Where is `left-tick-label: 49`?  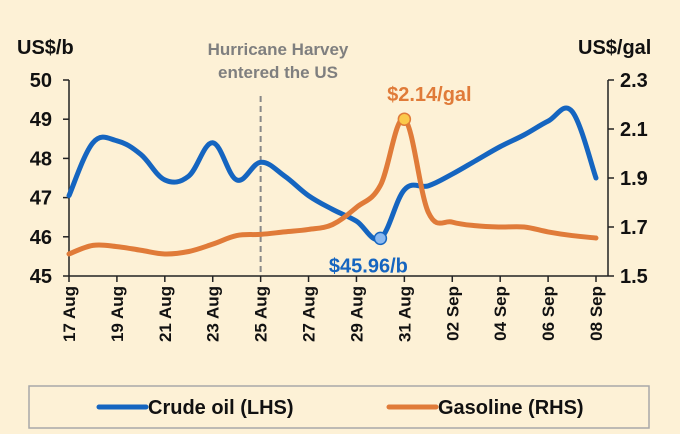
left-tick-label: 49 is located at coordinates (41, 120).